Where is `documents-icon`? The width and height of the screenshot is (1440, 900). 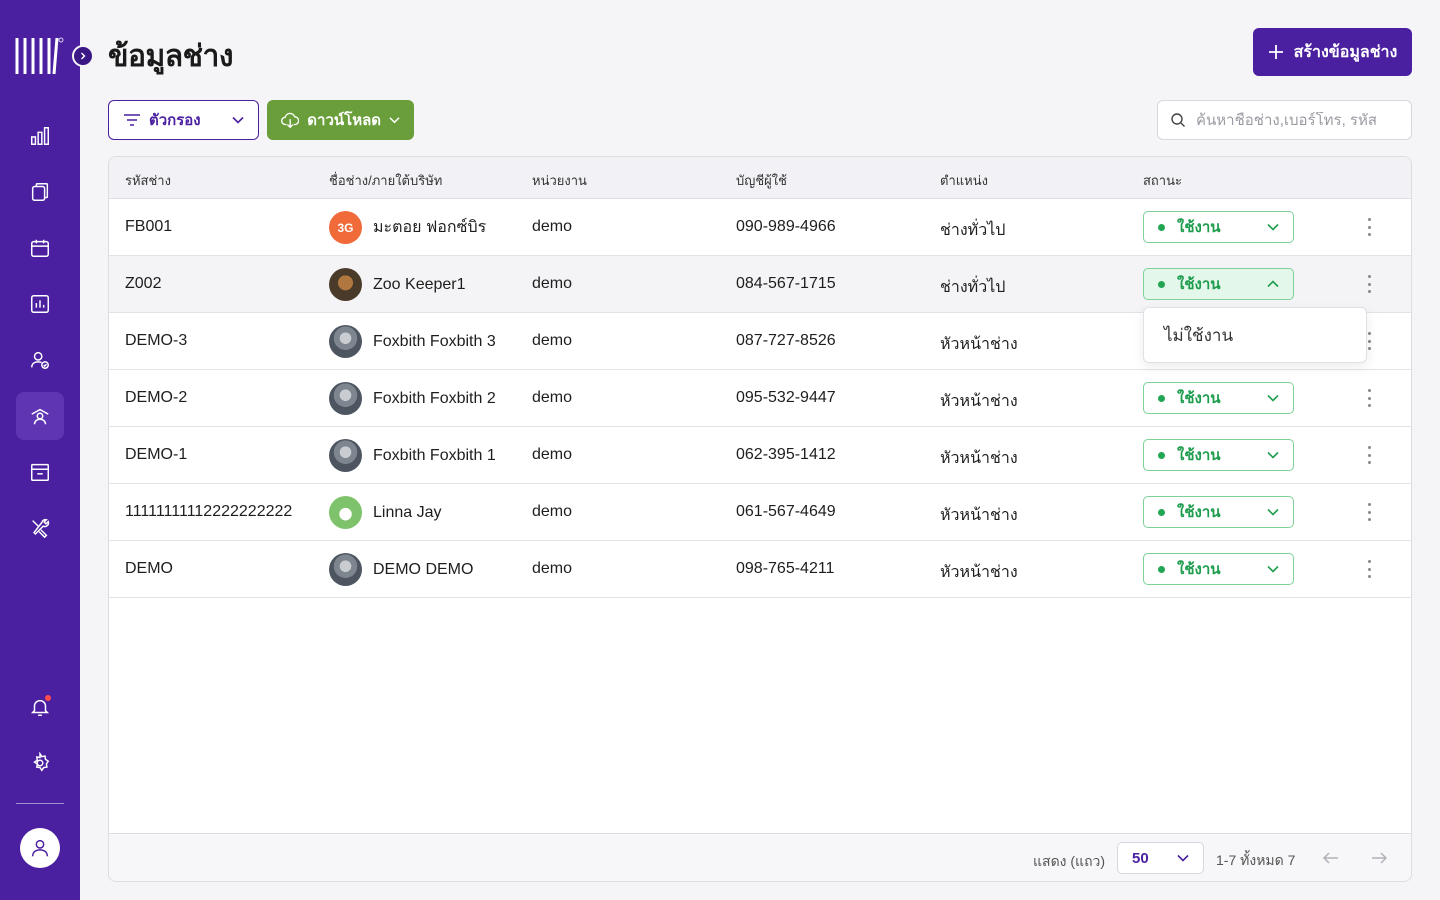
documents-icon is located at coordinates (40, 192).